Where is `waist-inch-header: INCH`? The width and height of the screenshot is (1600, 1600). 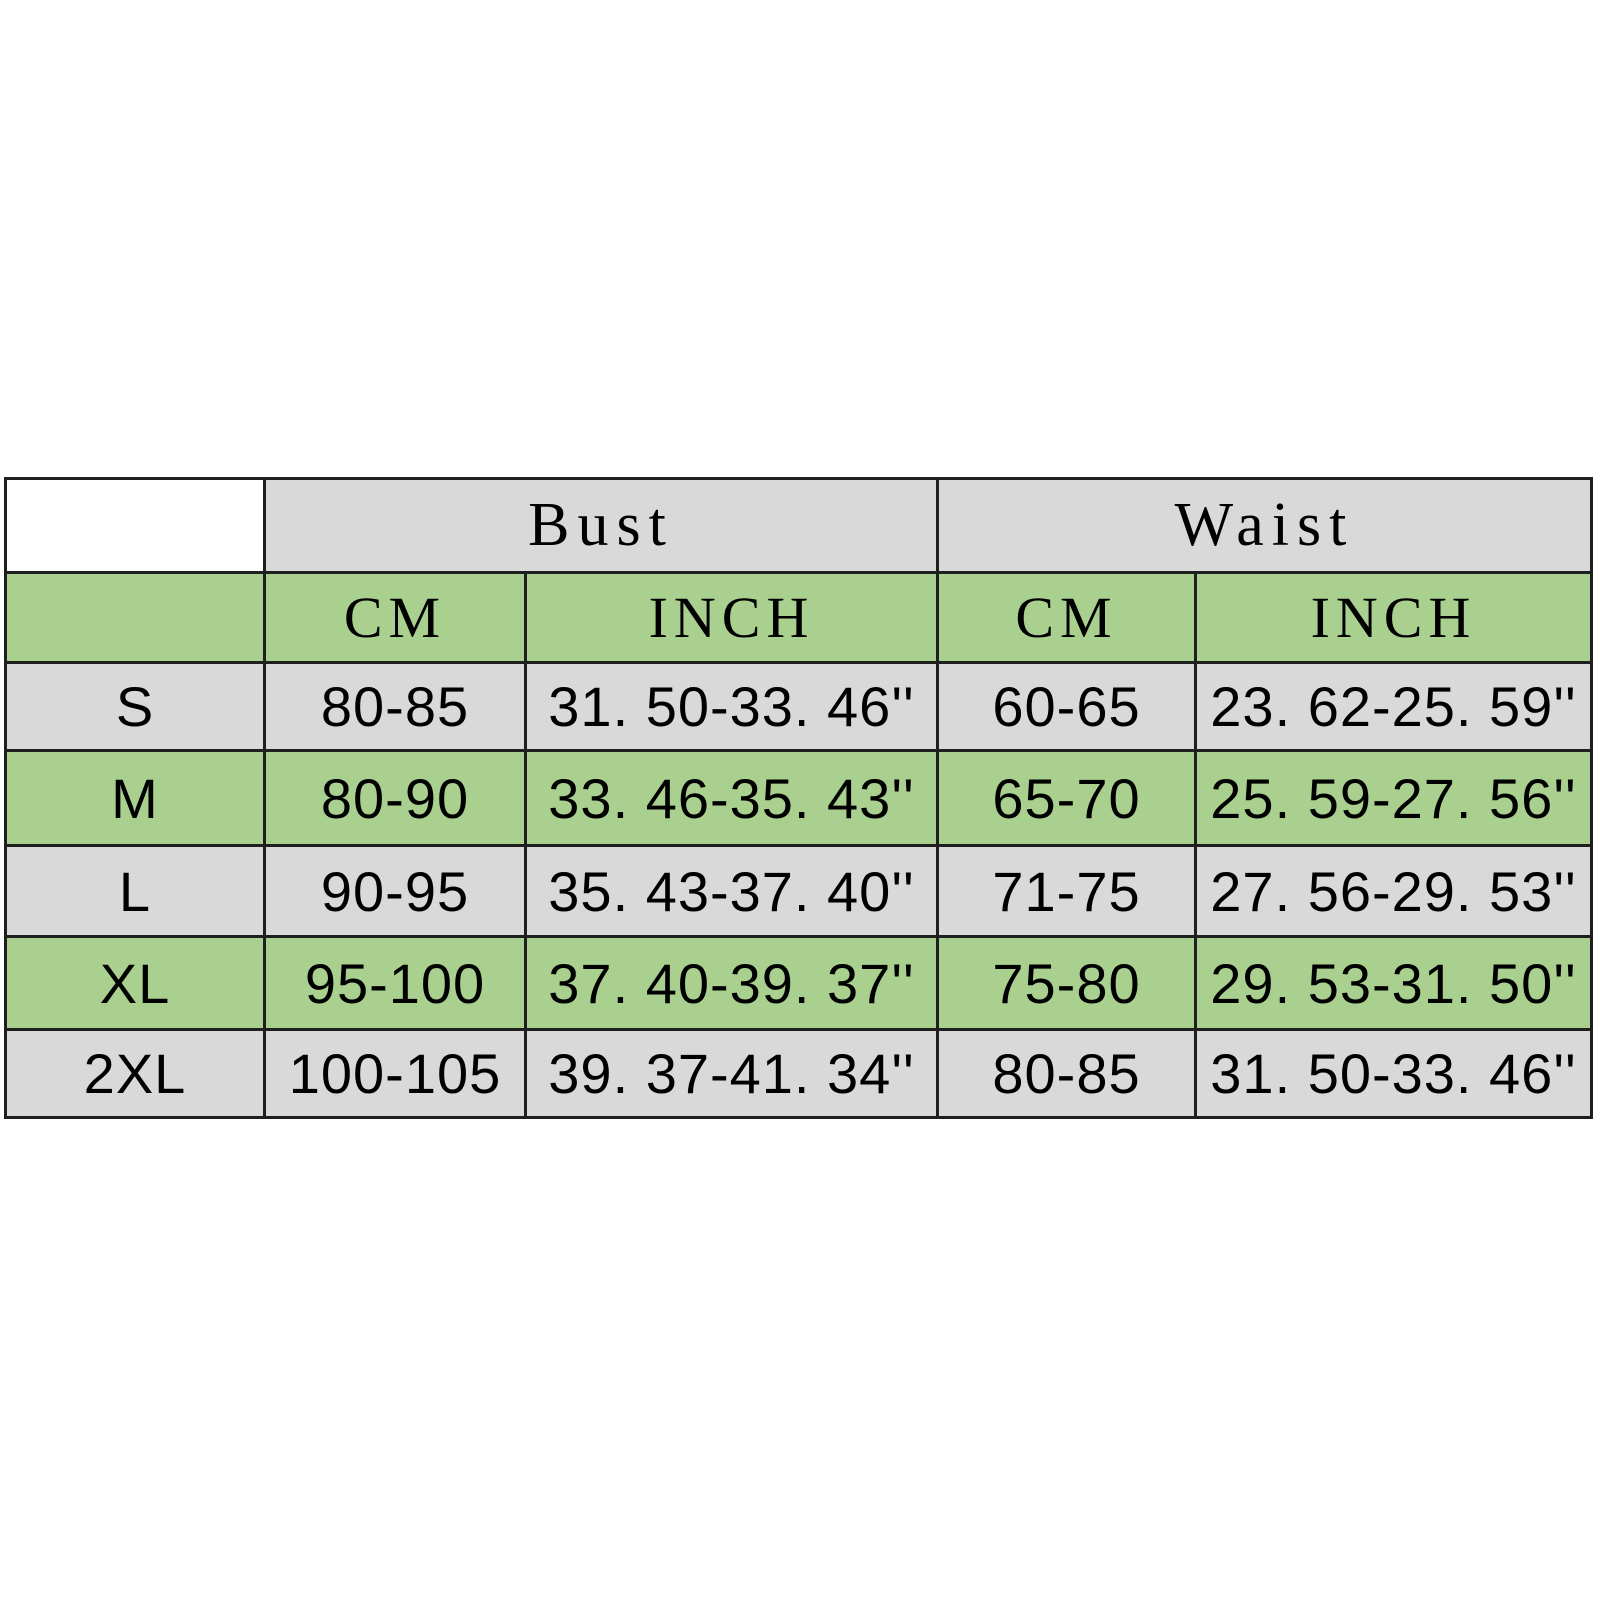
waist-inch-header: INCH is located at coordinates (1393, 617).